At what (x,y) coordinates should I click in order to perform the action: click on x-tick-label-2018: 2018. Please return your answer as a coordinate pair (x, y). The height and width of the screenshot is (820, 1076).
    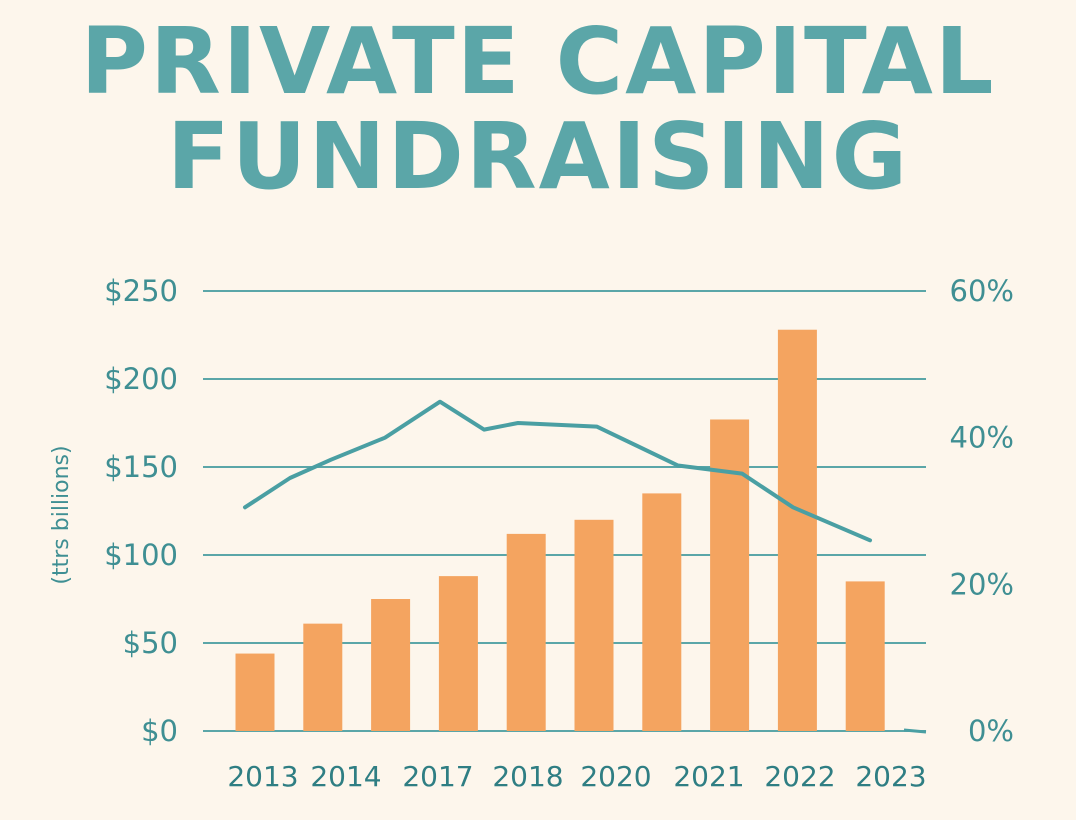
    Looking at the image, I should click on (527, 776).